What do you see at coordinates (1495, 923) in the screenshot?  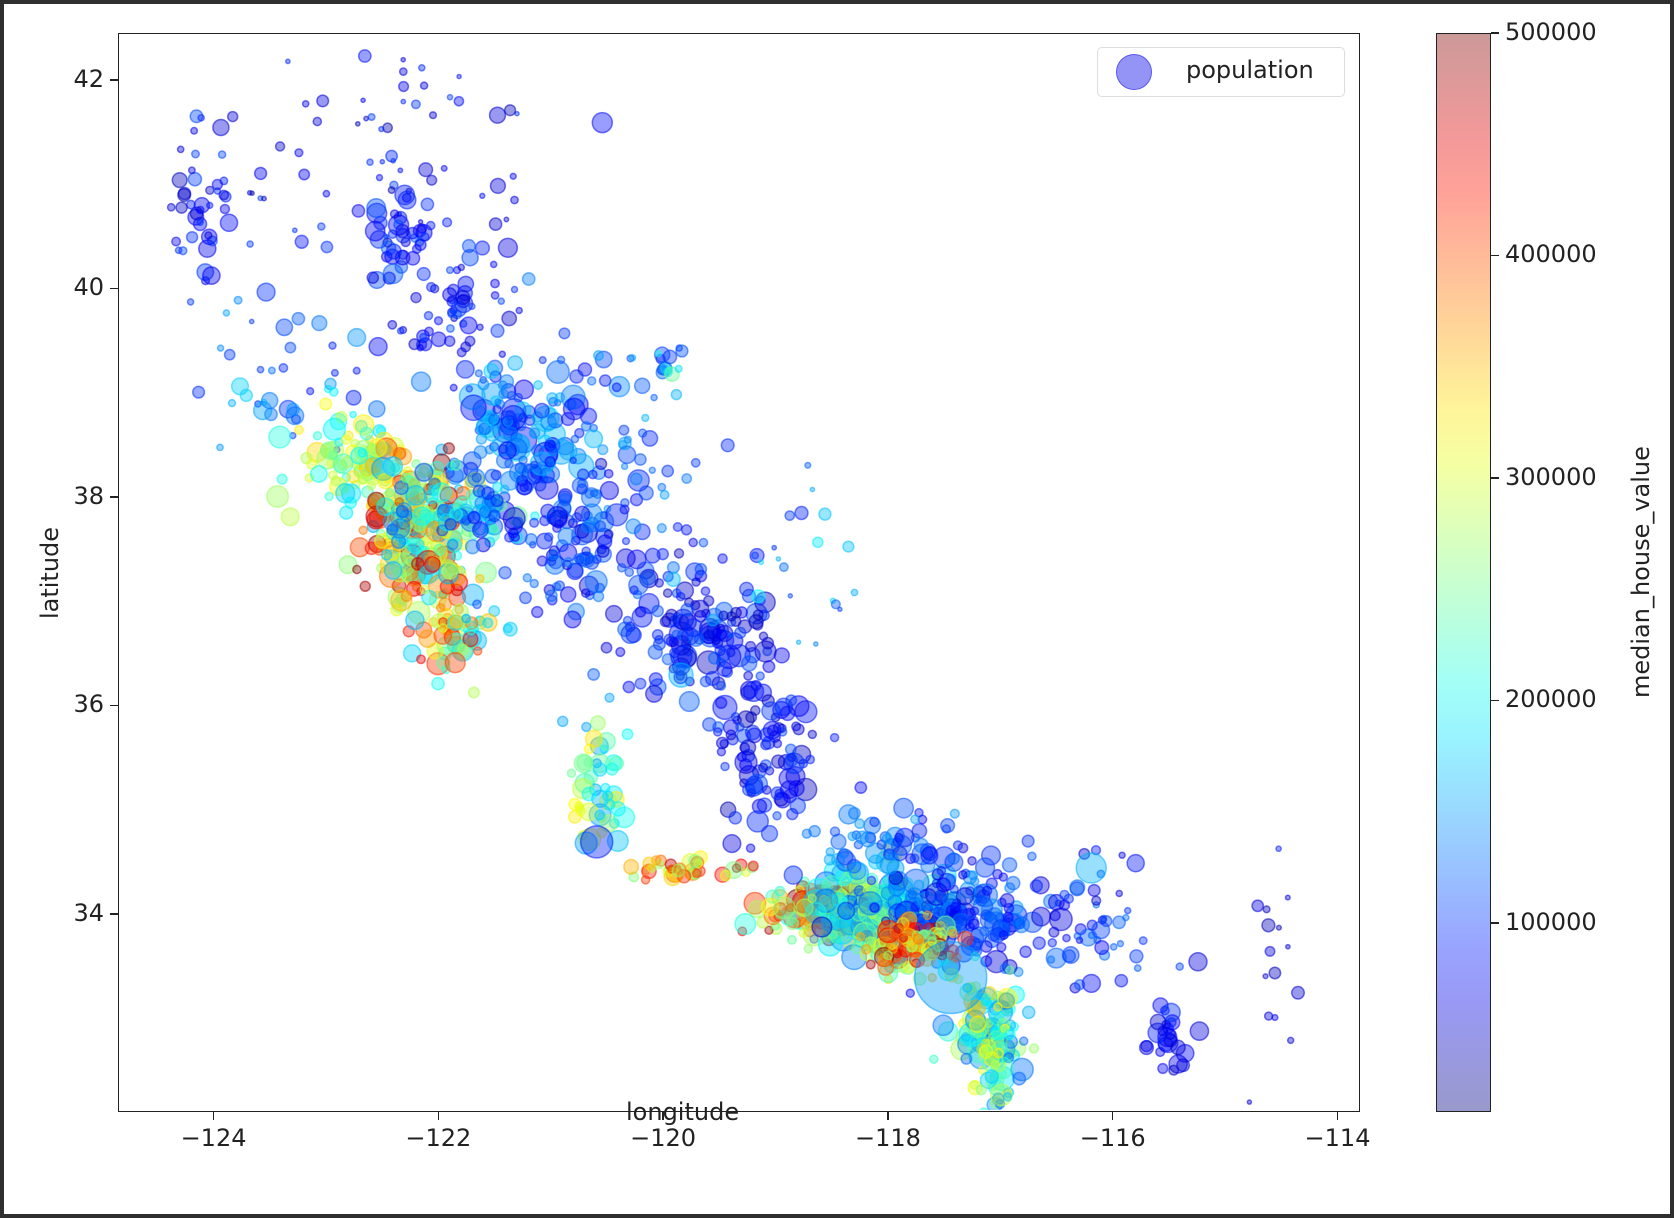 I see `colorbar-tick-mark` at bounding box center [1495, 923].